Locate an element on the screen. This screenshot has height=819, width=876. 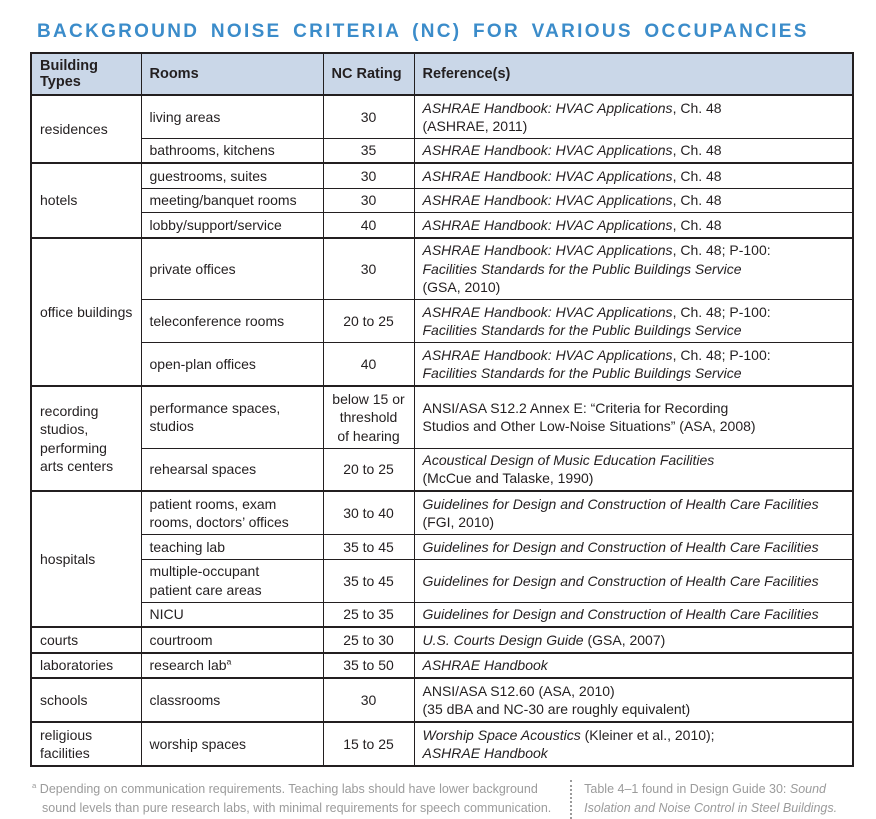
cell-building-type: hotels is located at coordinates (86, 200).